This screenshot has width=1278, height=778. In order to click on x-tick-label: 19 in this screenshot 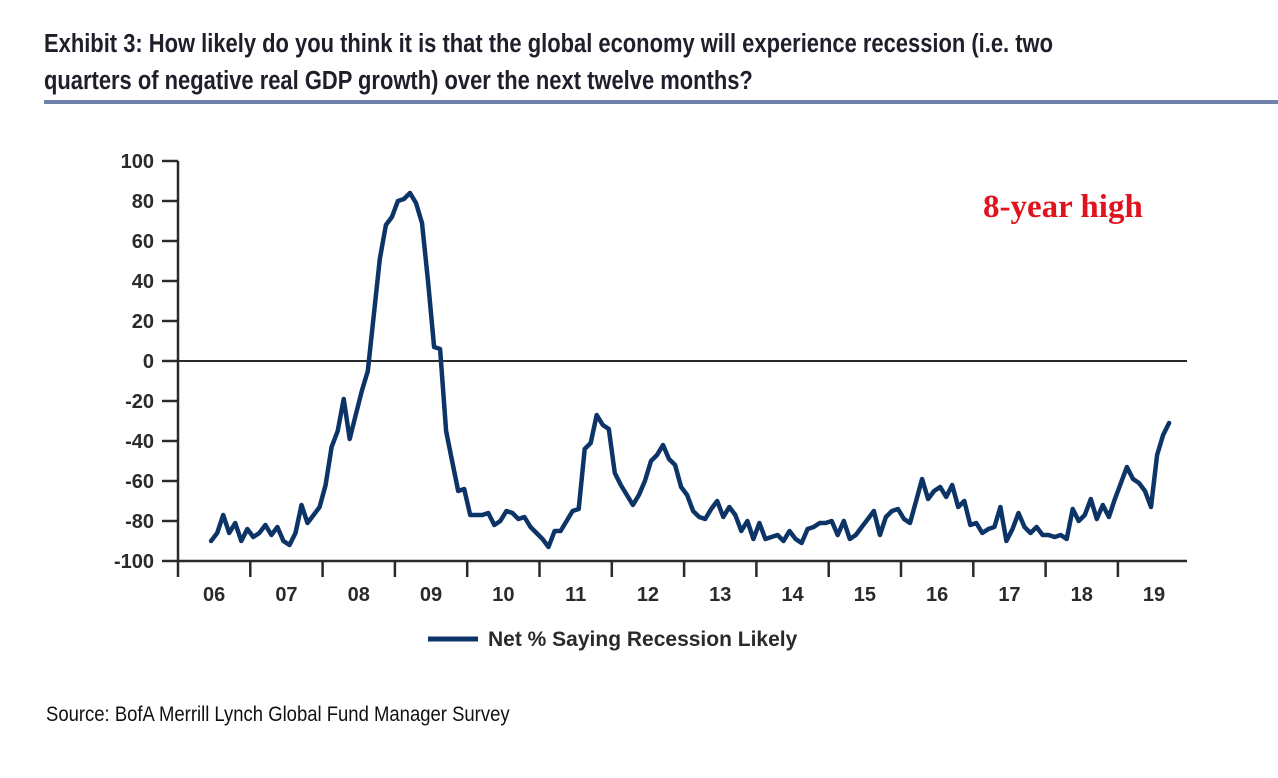, I will do `click(1154, 595)`.